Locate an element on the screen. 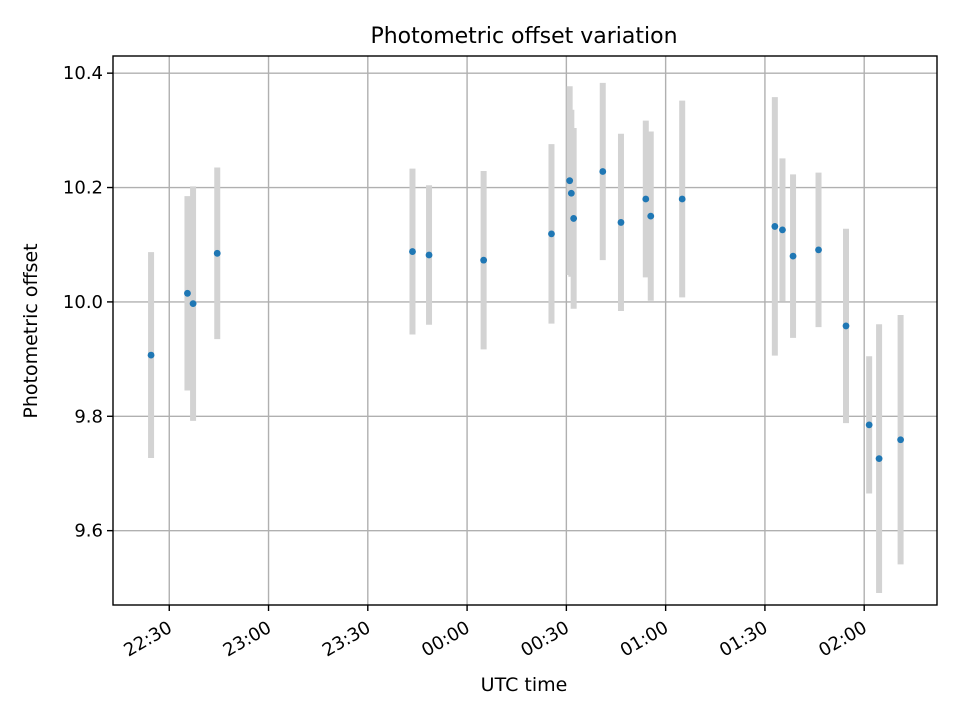 The height and width of the screenshot is (720, 960). x-axis-label: UTC time is located at coordinates (524, 685).